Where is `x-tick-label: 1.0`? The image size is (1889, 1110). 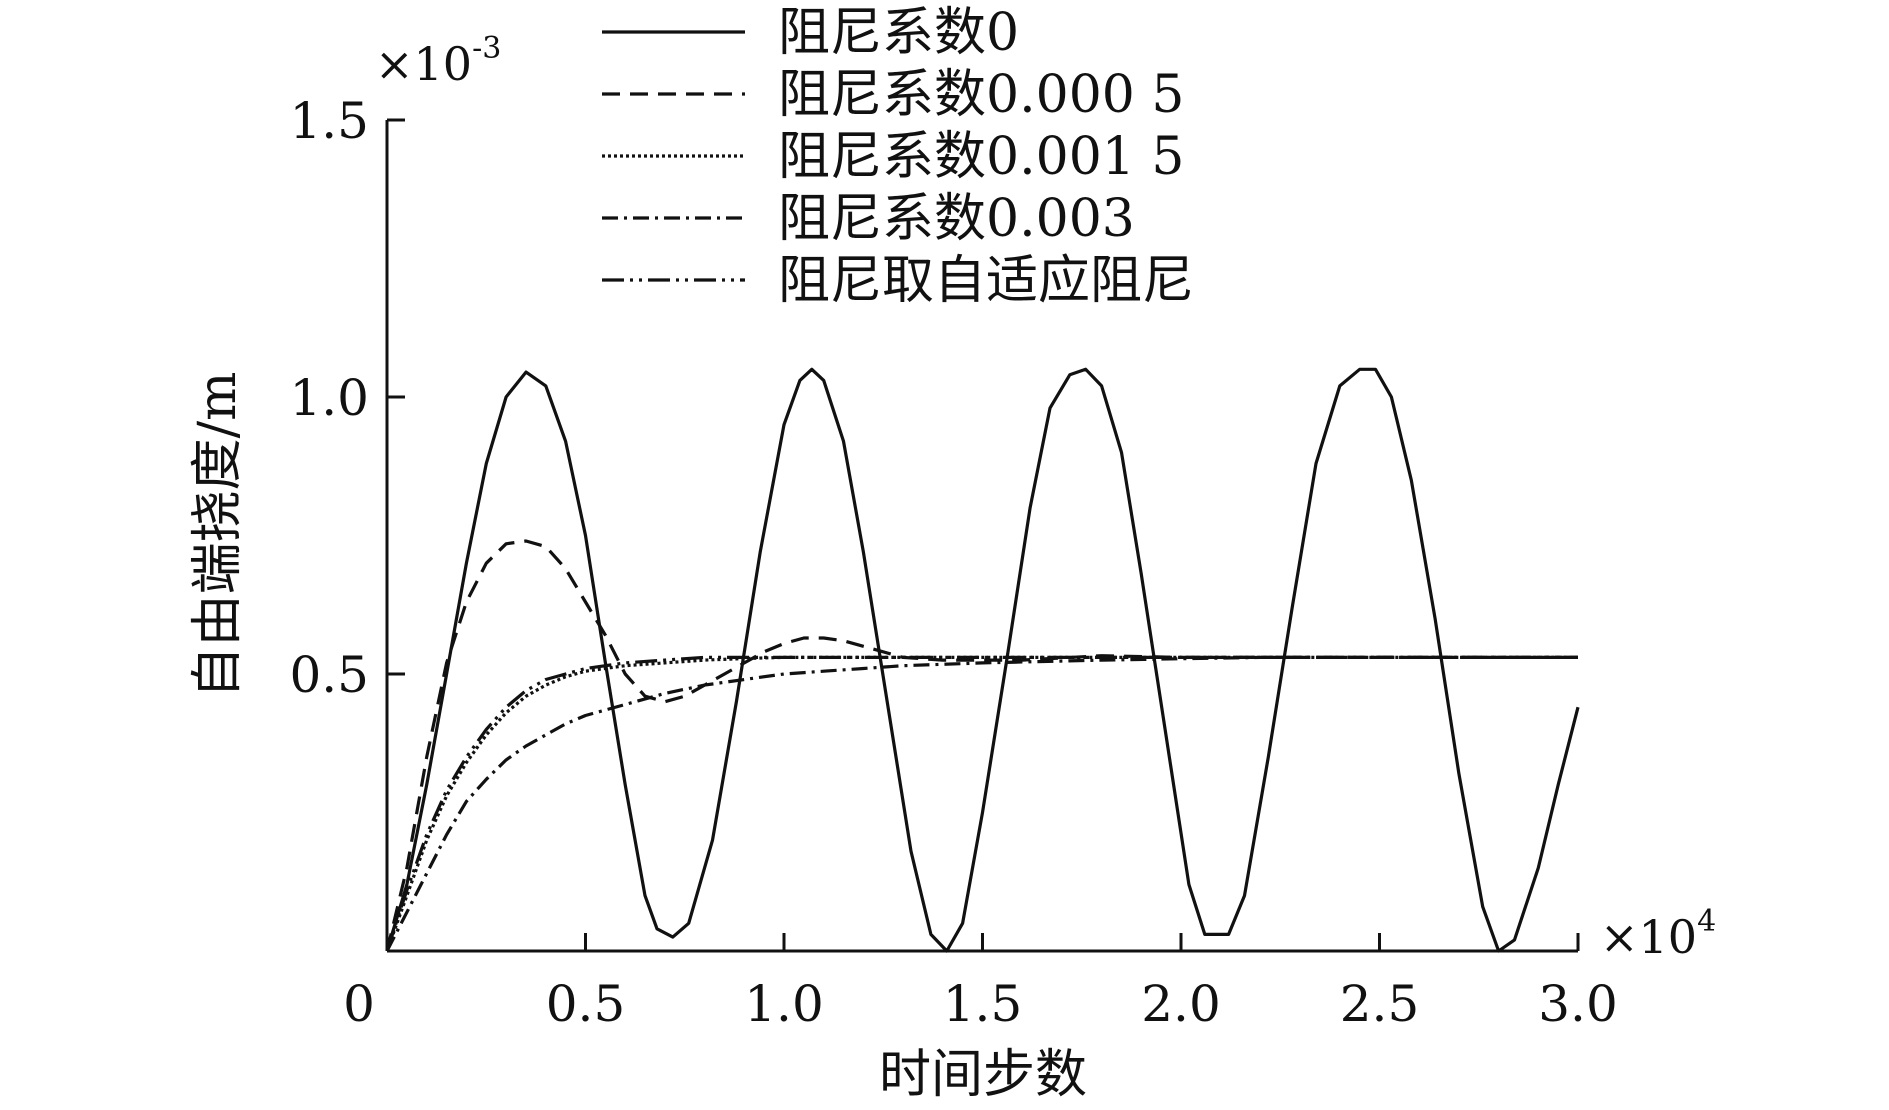 x-tick-label: 1.0 is located at coordinates (784, 1004).